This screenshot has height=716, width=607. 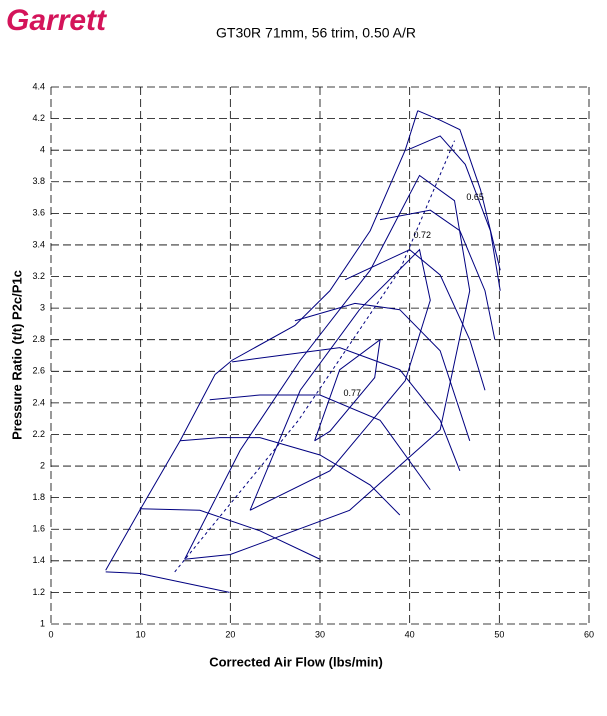 I want to click on y-tick-label: 3.2, so click(x=38, y=276).